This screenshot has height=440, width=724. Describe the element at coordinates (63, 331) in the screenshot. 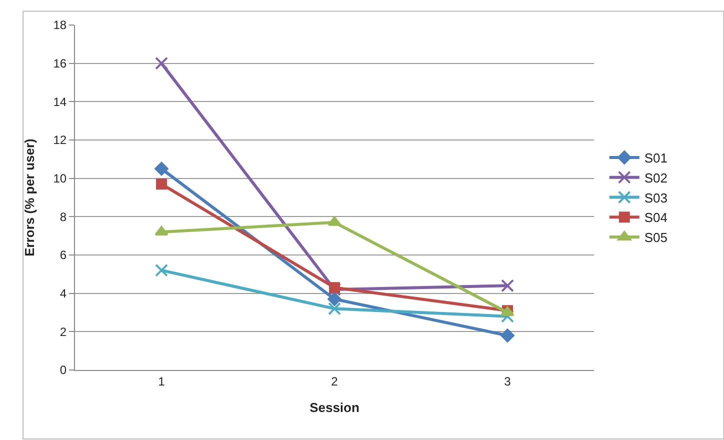

I see `y-tick-label: 2` at that location.